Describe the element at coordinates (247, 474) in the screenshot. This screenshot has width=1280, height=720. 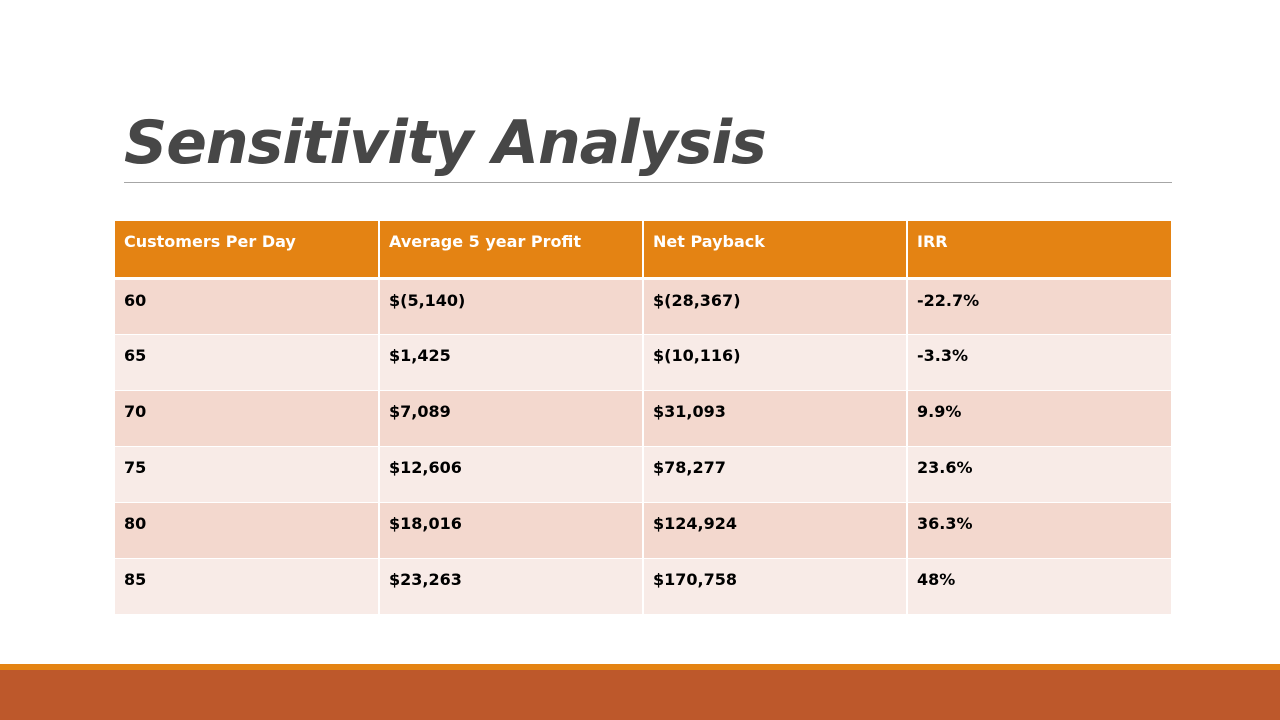
I see `cell-customers-per-day: 75` at that location.